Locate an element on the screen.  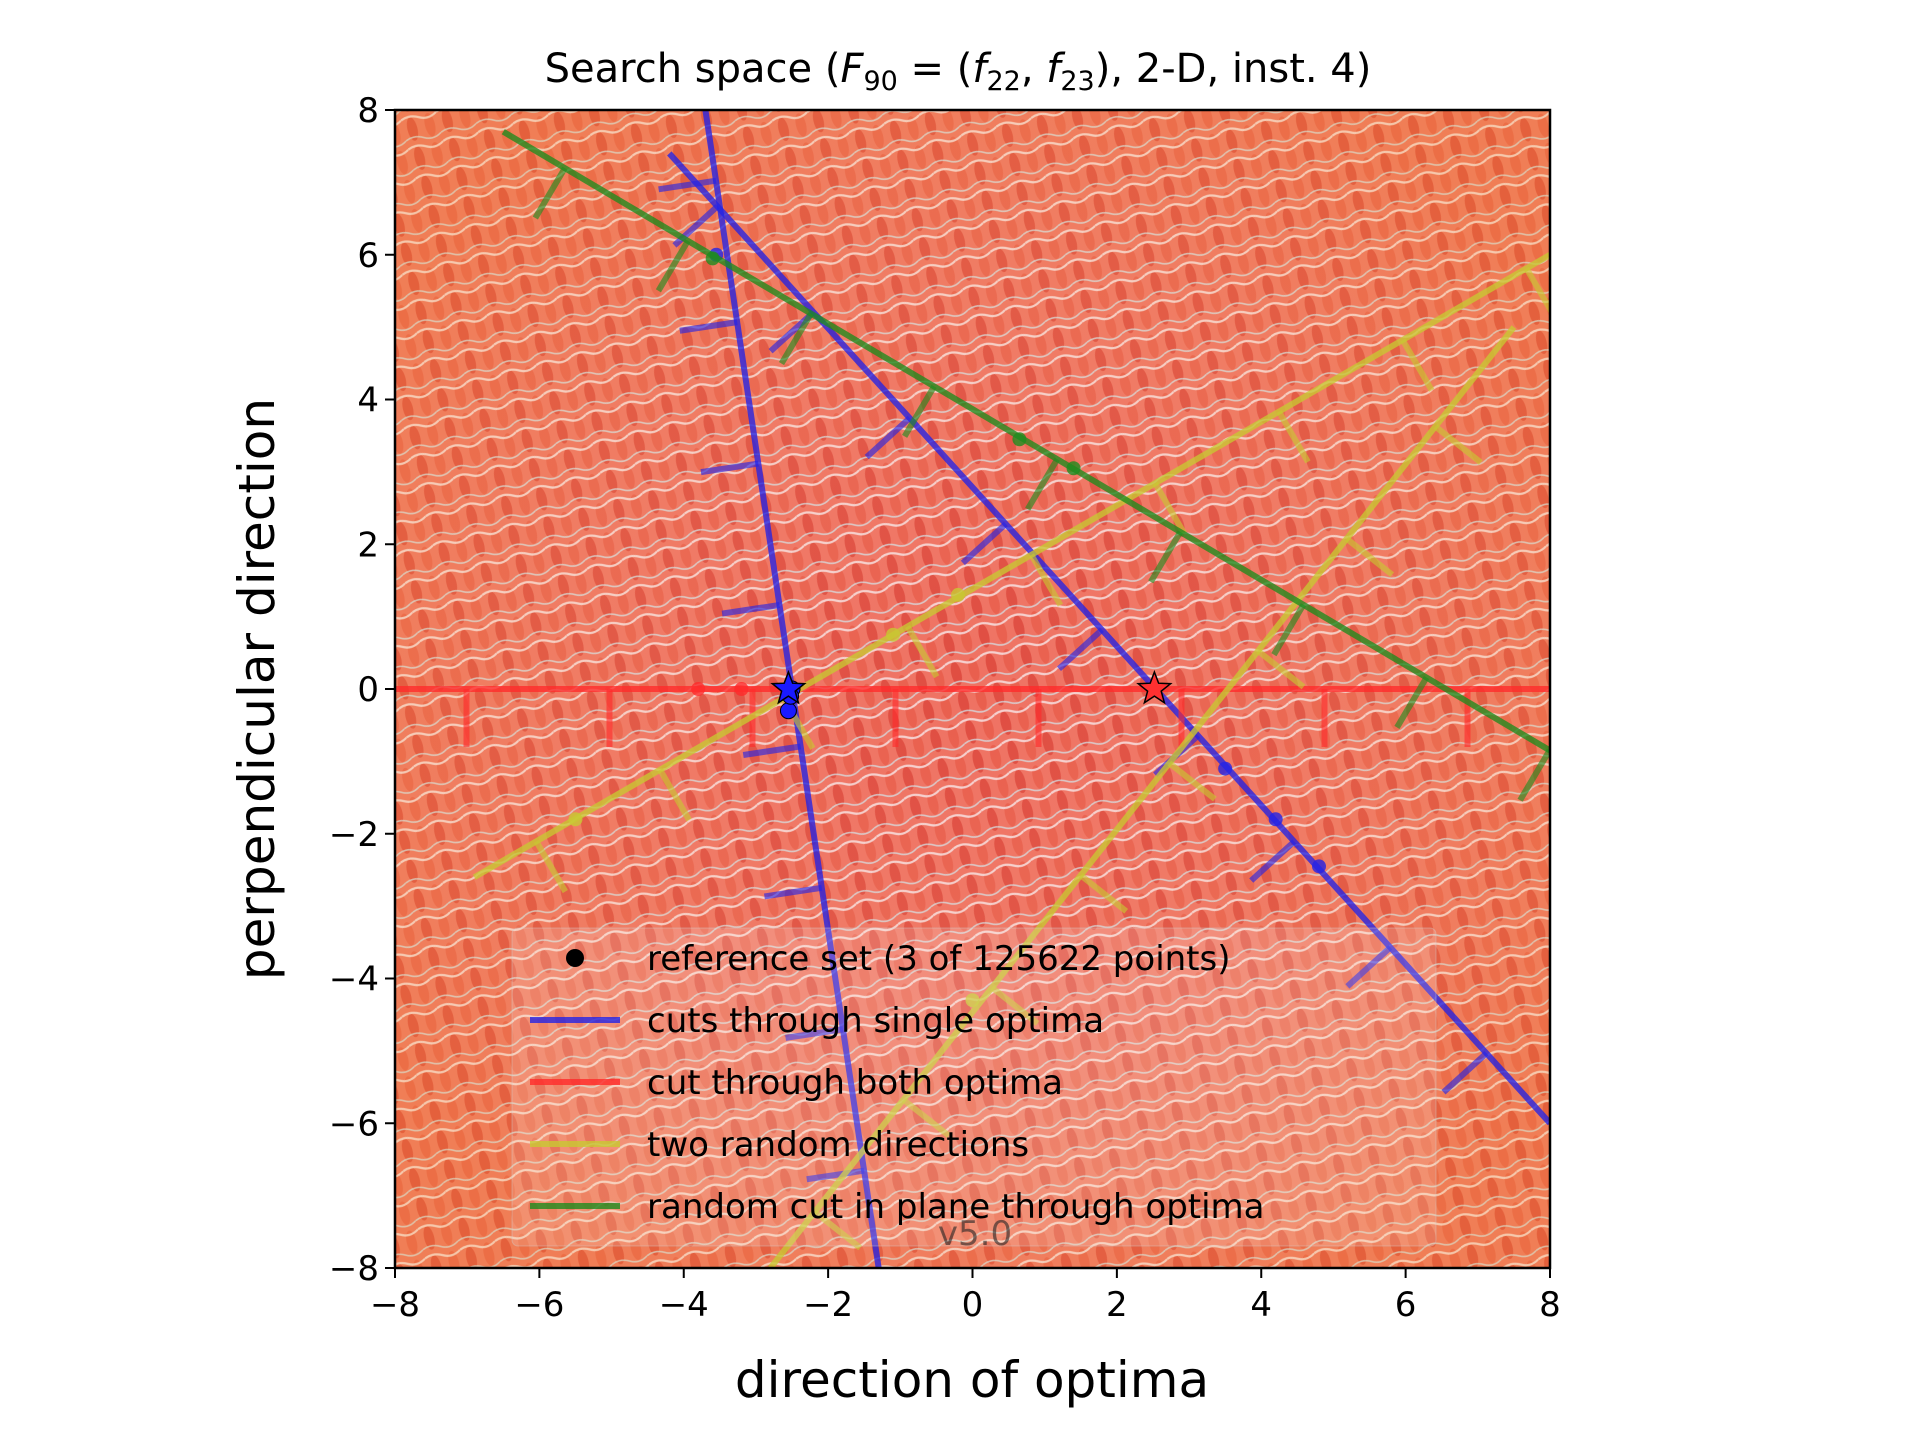
legend-marker-ref is located at coordinates (575, 958).